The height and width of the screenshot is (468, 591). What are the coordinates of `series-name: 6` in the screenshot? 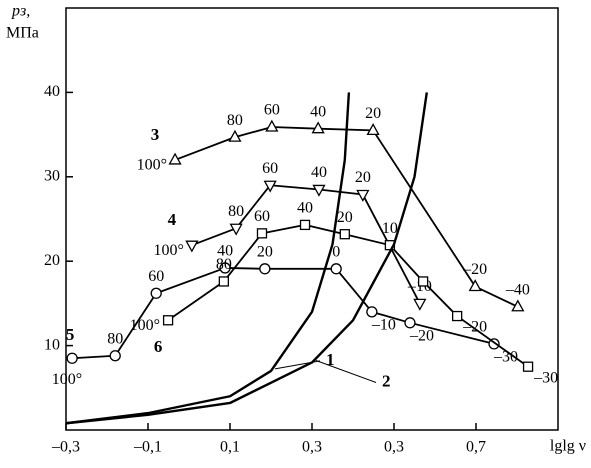 It's located at (158, 346).